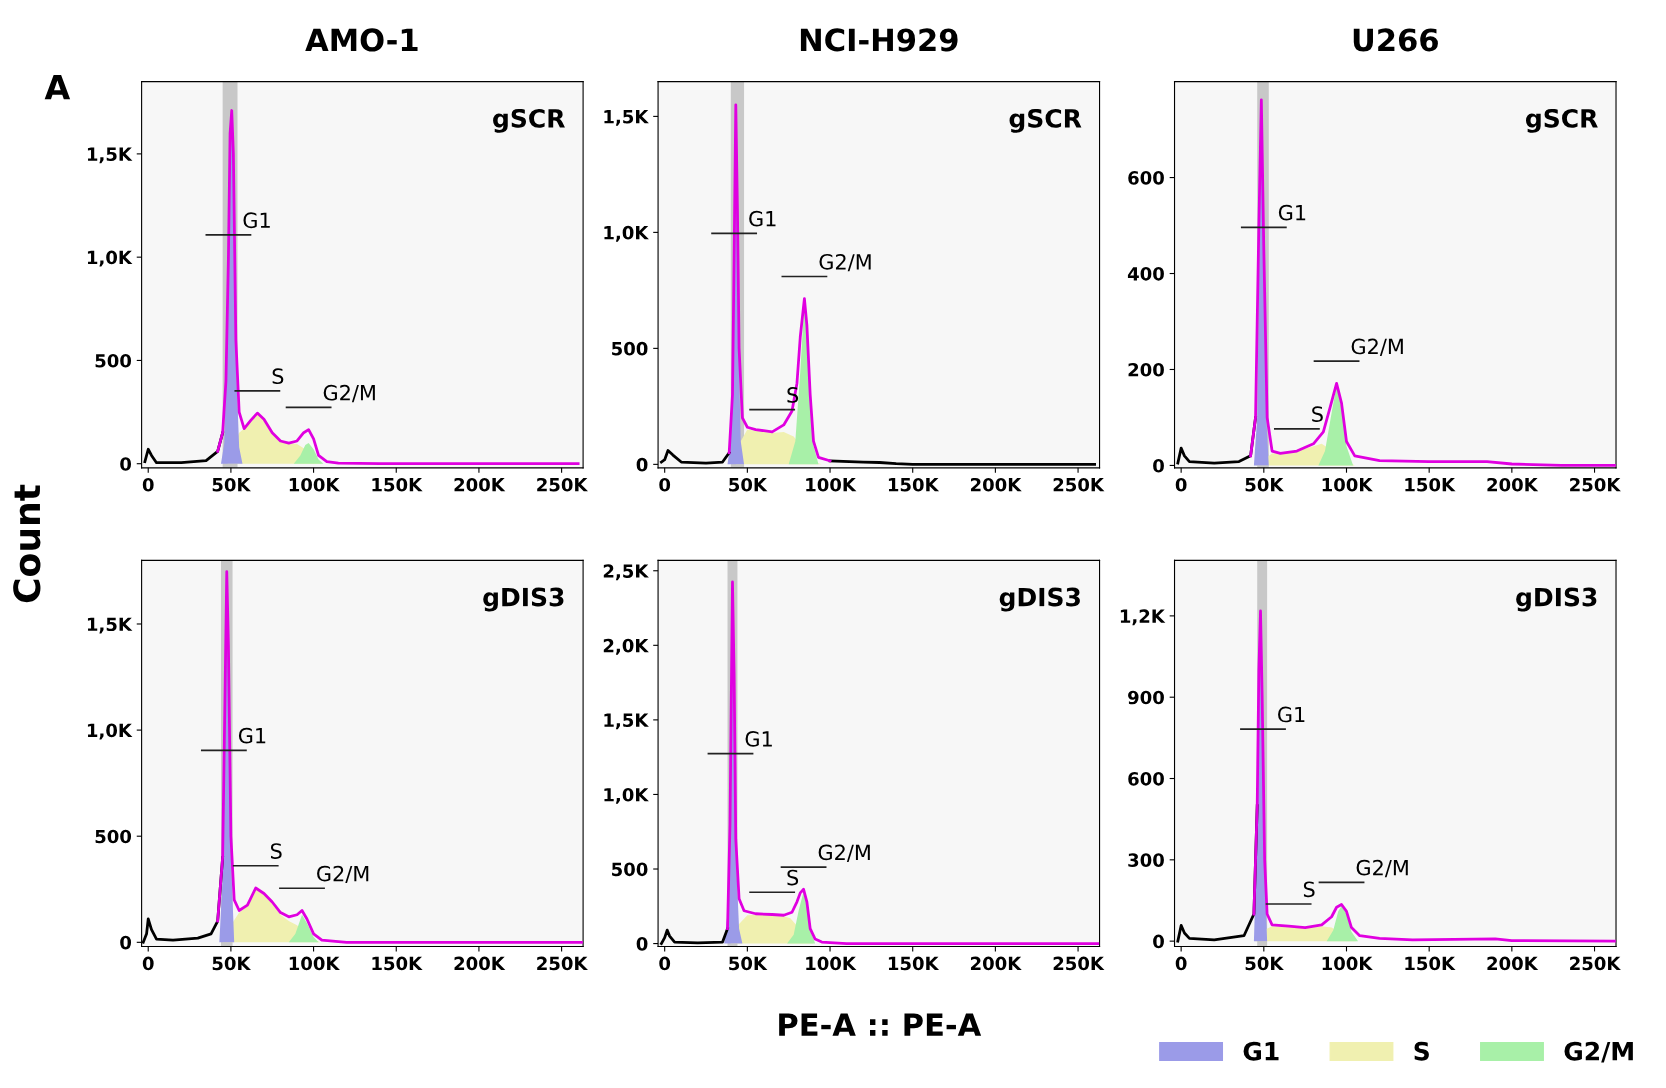  What do you see at coordinates (1261, 1051) in the screenshot?
I see `legend-label: G1` at bounding box center [1261, 1051].